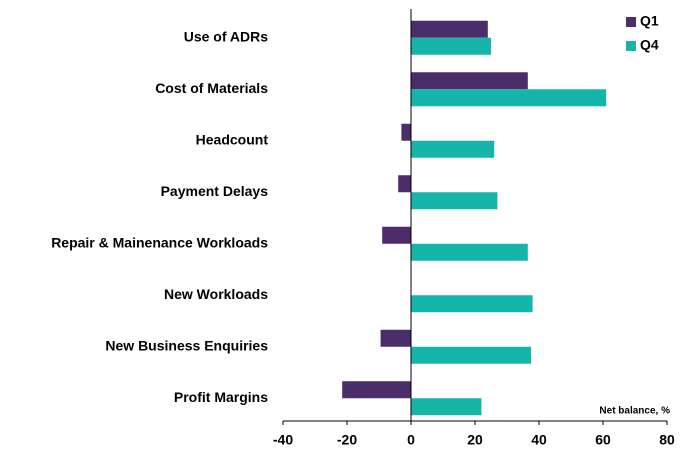  I want to click on legend-label: Q1, so click(649, 21).